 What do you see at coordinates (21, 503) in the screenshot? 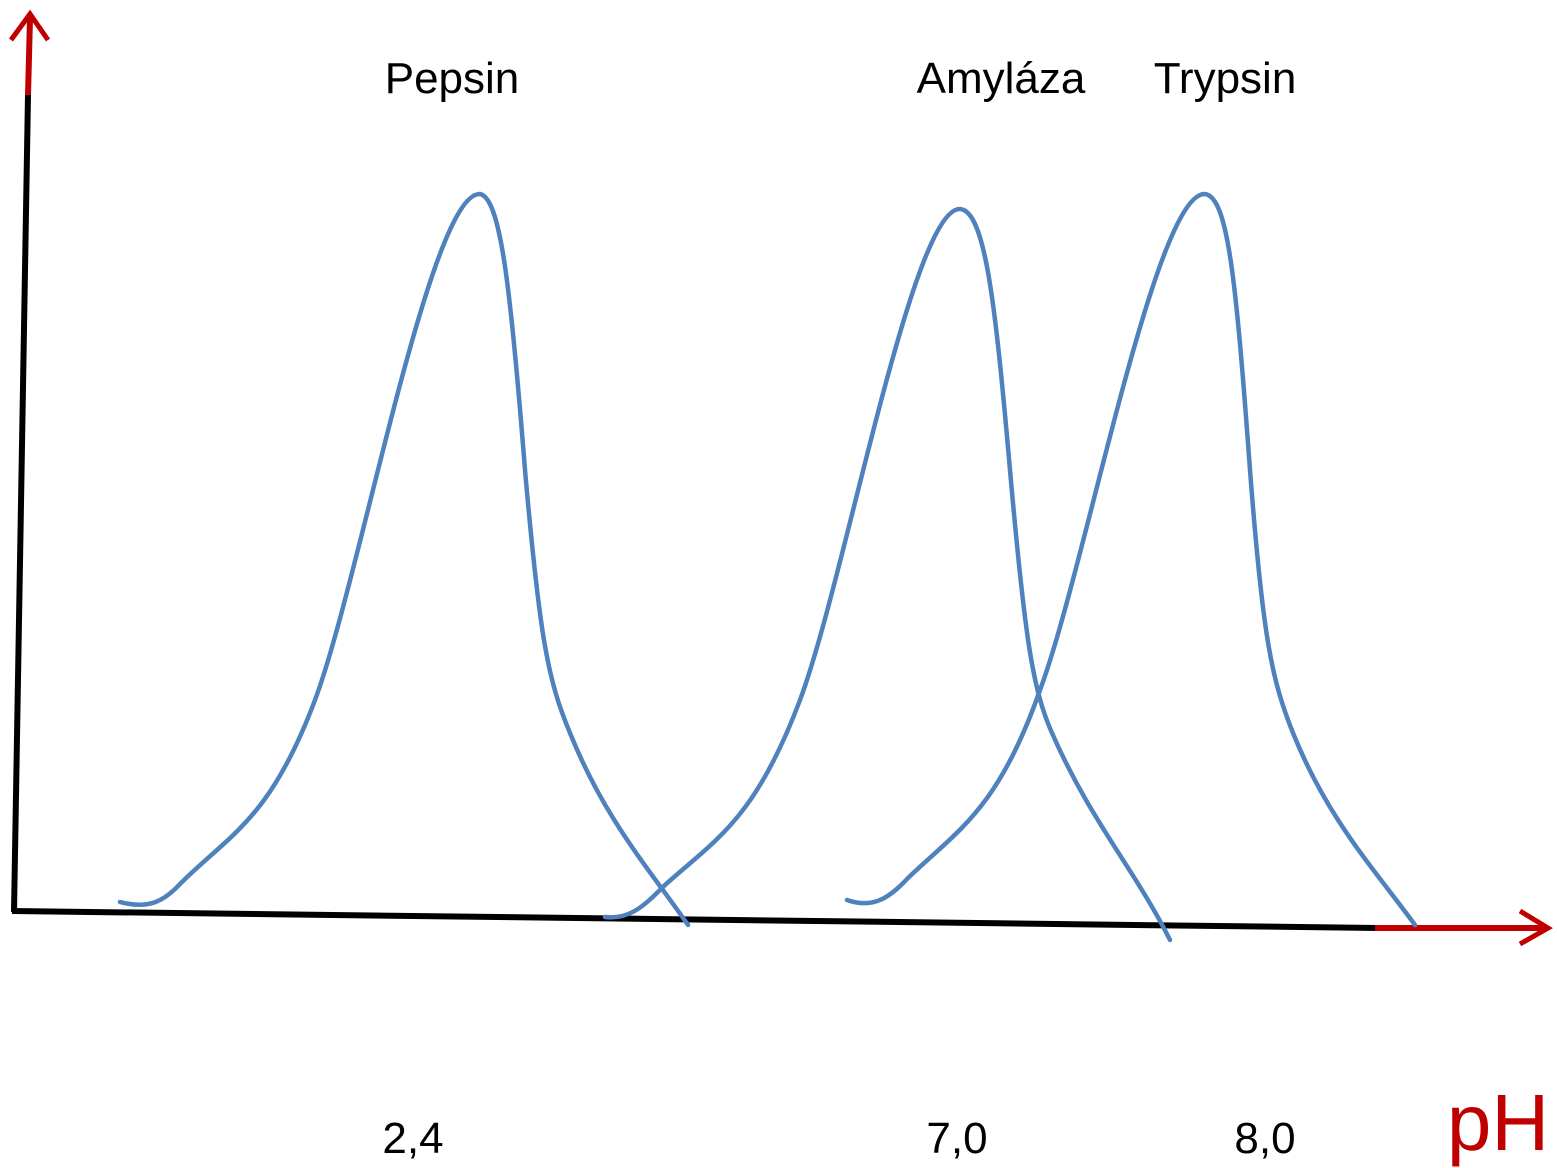
I see `y-axis-line` at bounding box center [21, 503].